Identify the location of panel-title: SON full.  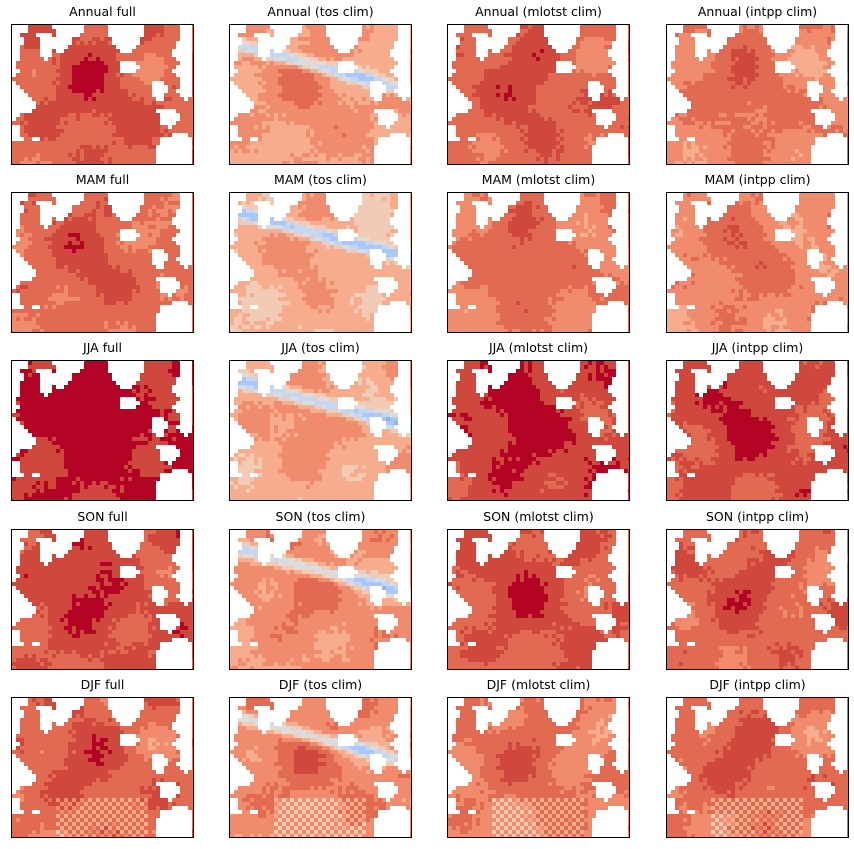
(102, 518).